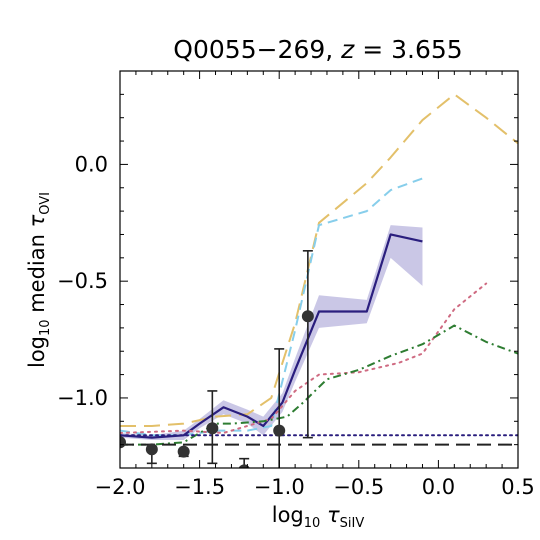 This screenshot has height=540, width=540. What do you see at coordinates (358, 487) in the screenshot?
I see `x-tick-label: −0.5` at bounding box center [358, 487].